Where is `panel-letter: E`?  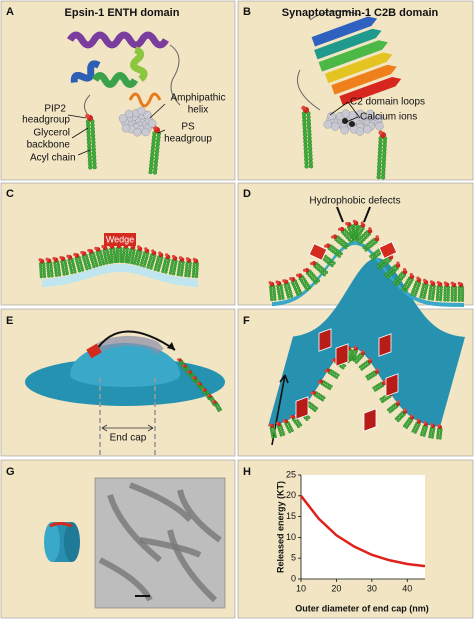
panel-letter: E is located at coordinates (9, 321).